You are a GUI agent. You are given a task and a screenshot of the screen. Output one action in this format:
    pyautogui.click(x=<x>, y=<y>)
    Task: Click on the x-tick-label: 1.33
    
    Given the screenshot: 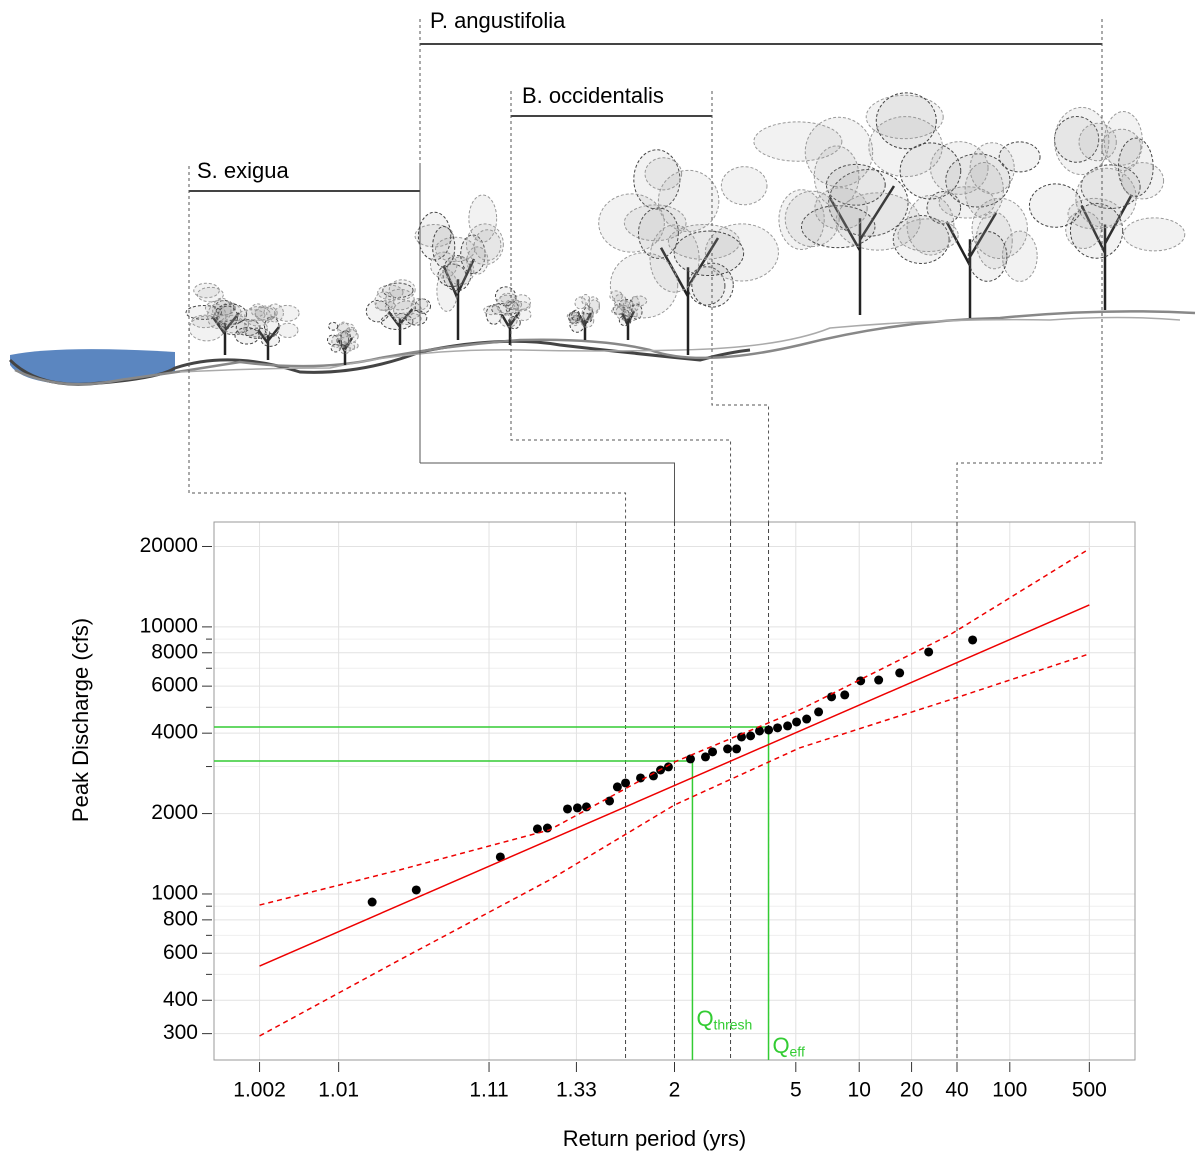 What is the action you would take?
    pyautogui.click(x=576, y=1090)
    